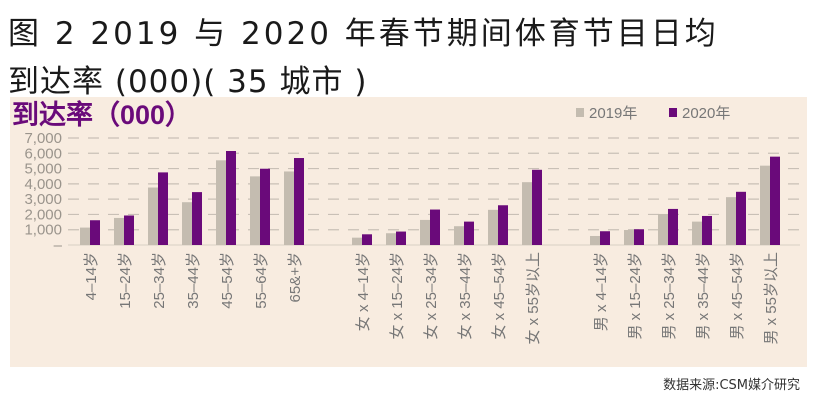  I want to click on x-tick-label: 55–64岁, so click(261, 280).